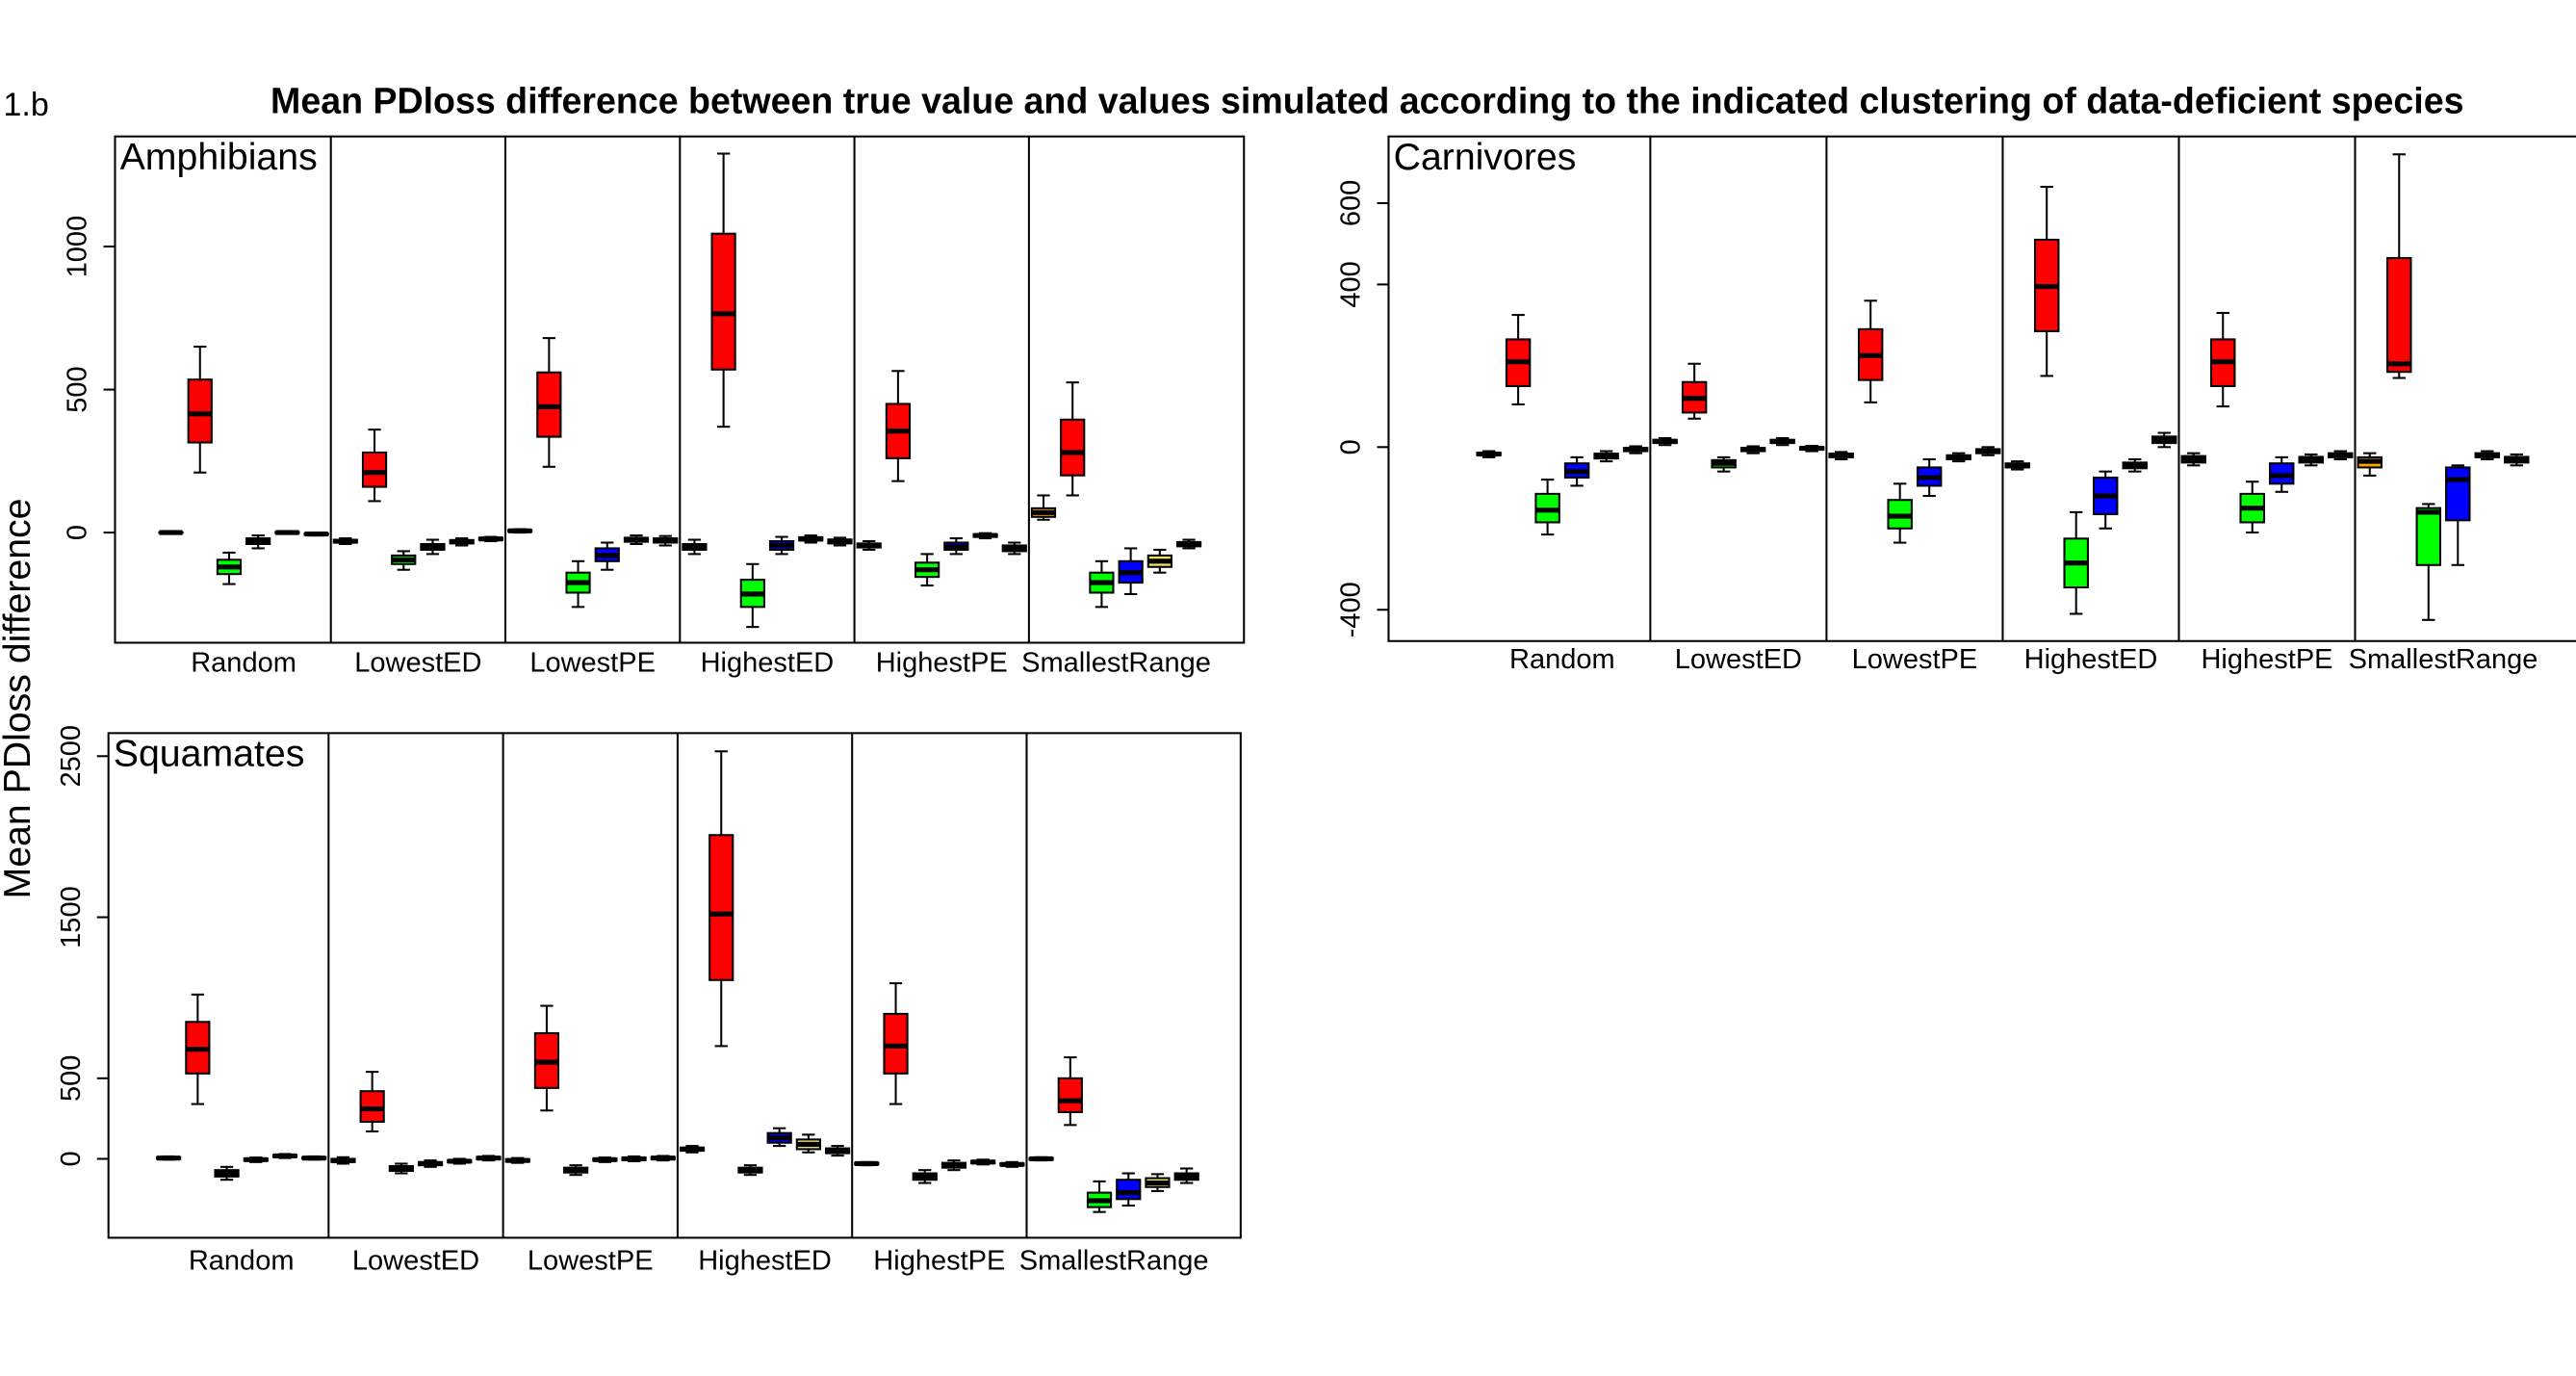  I want to click on y-axis-label: Mean PDloss difference, so click(19, 699).